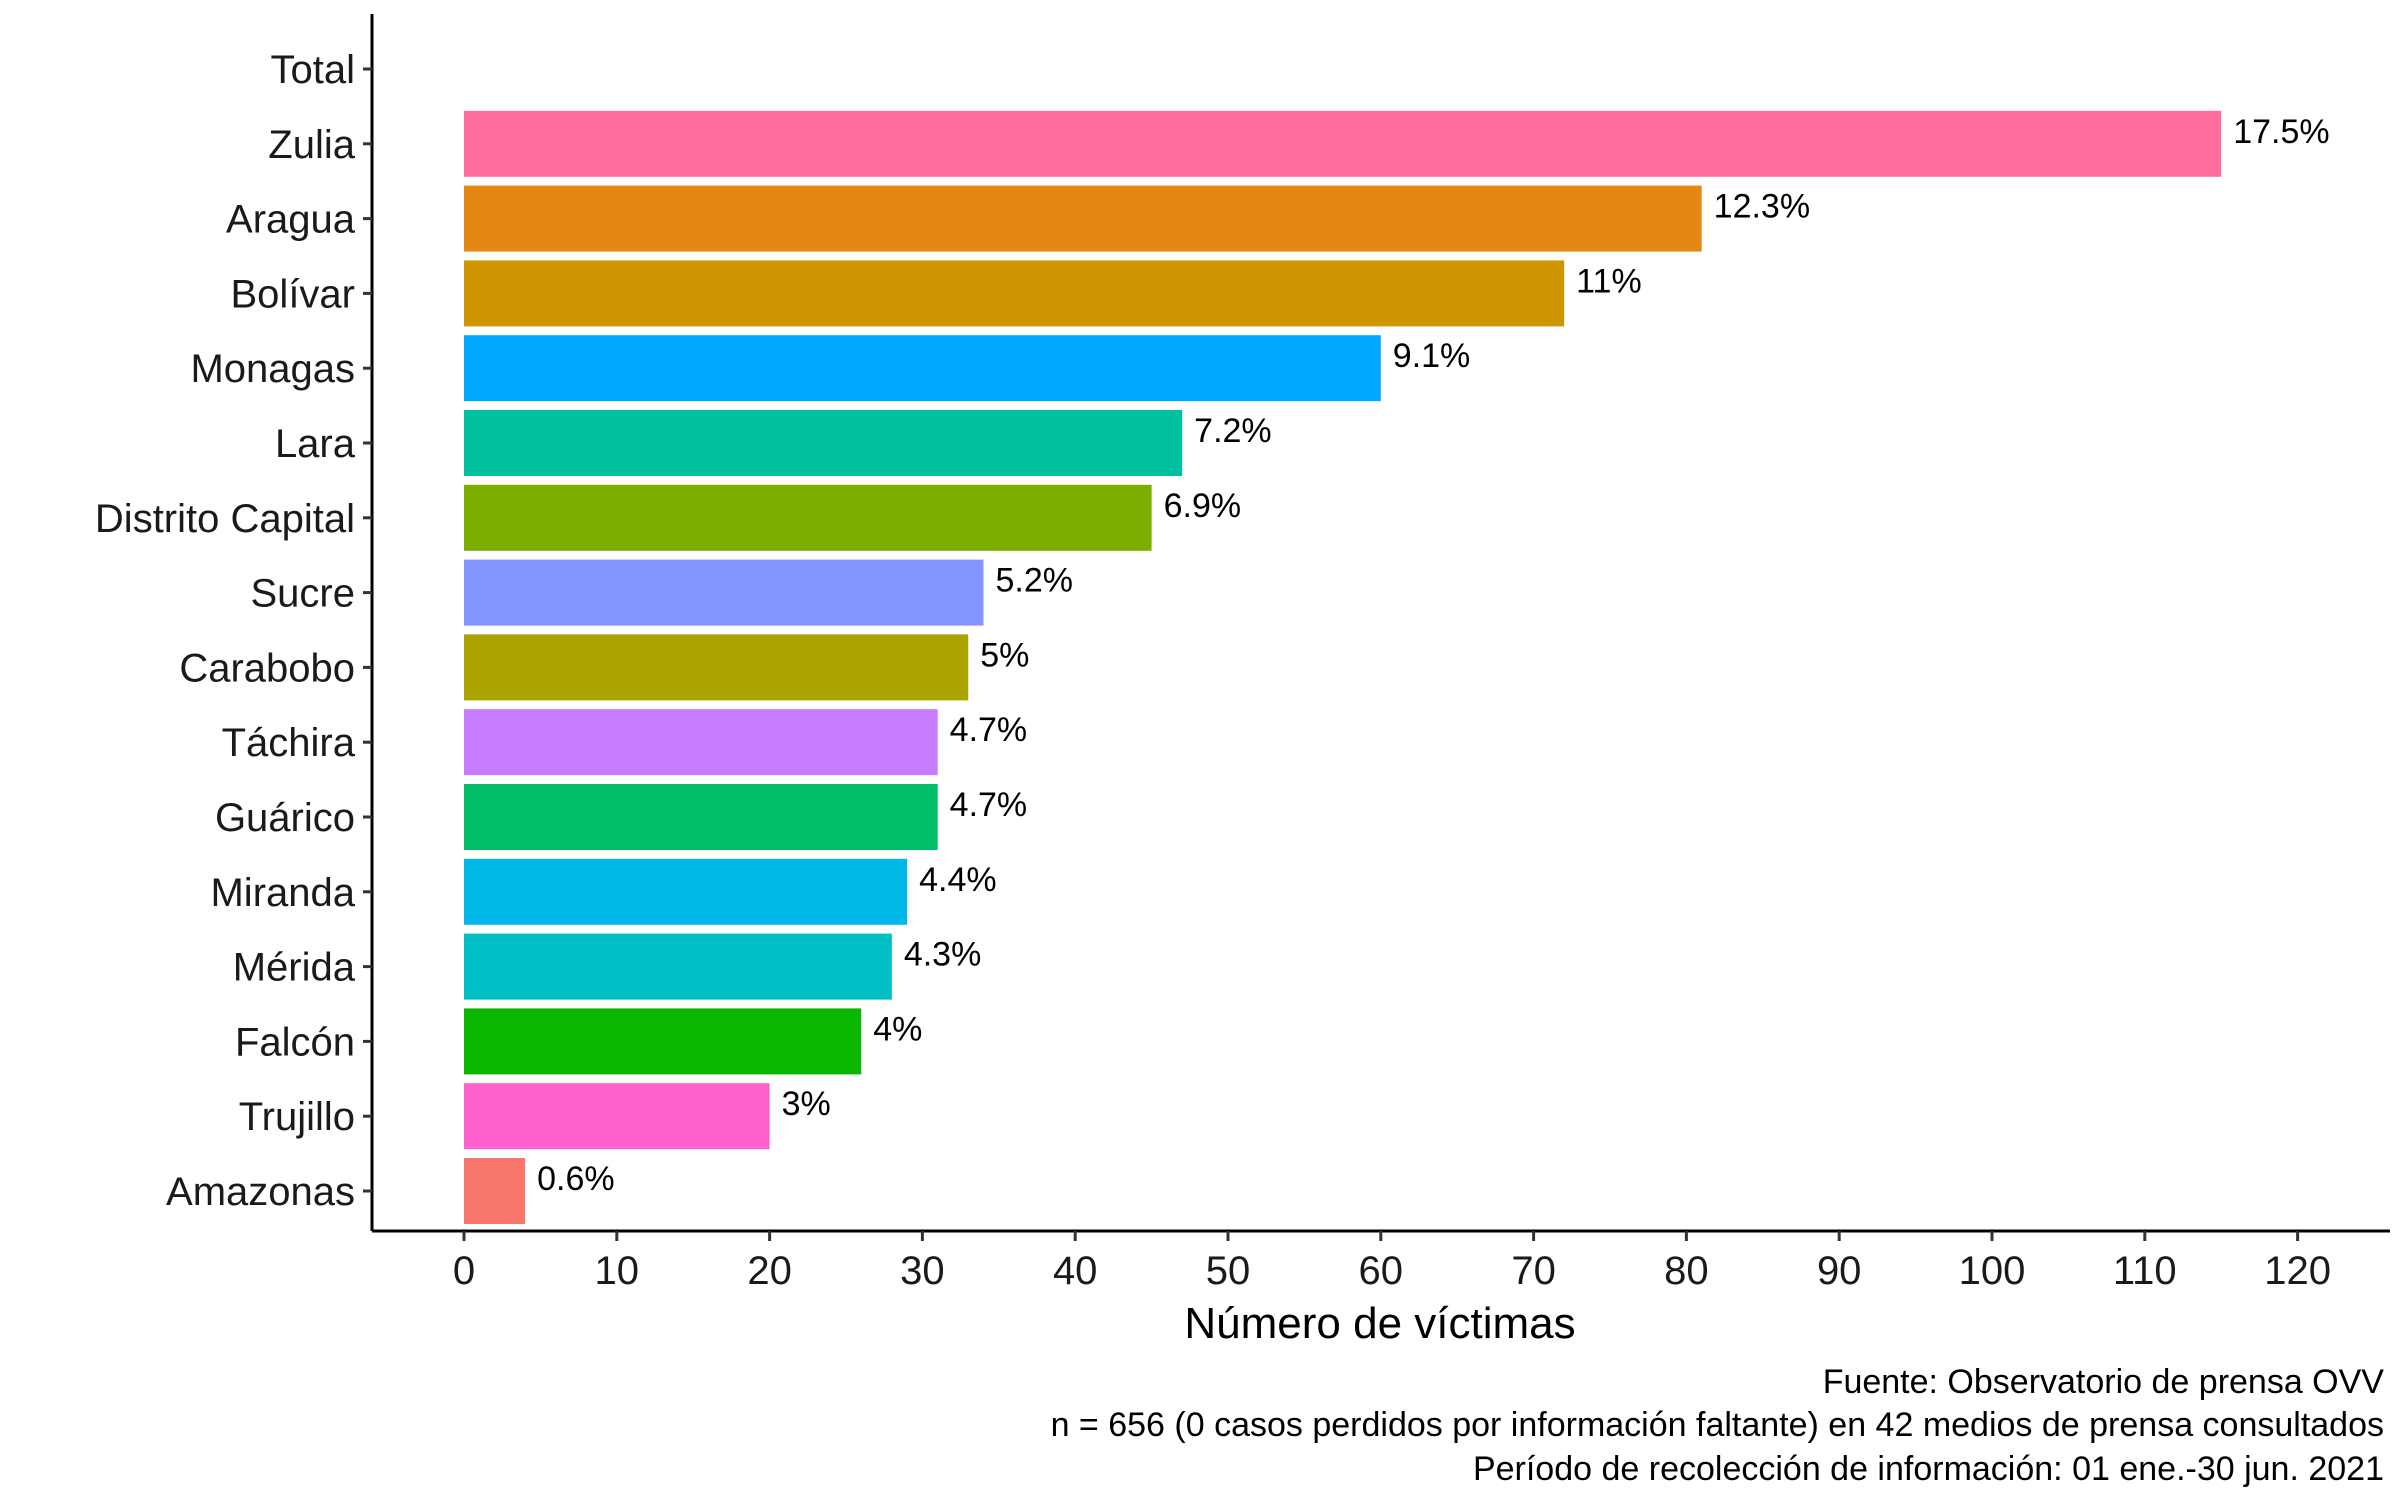  I want to click on category-label: Sucre, so click(303, 594).